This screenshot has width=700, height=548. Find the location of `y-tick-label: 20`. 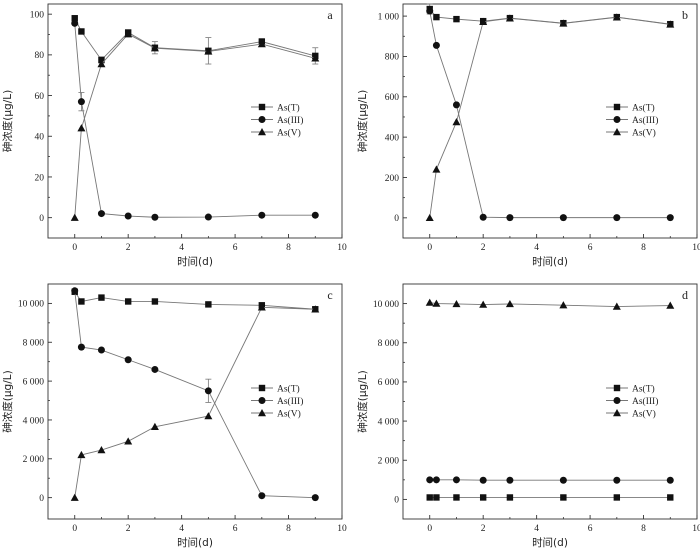

y-tick-label: 20 is located at coordinates (40, 178).